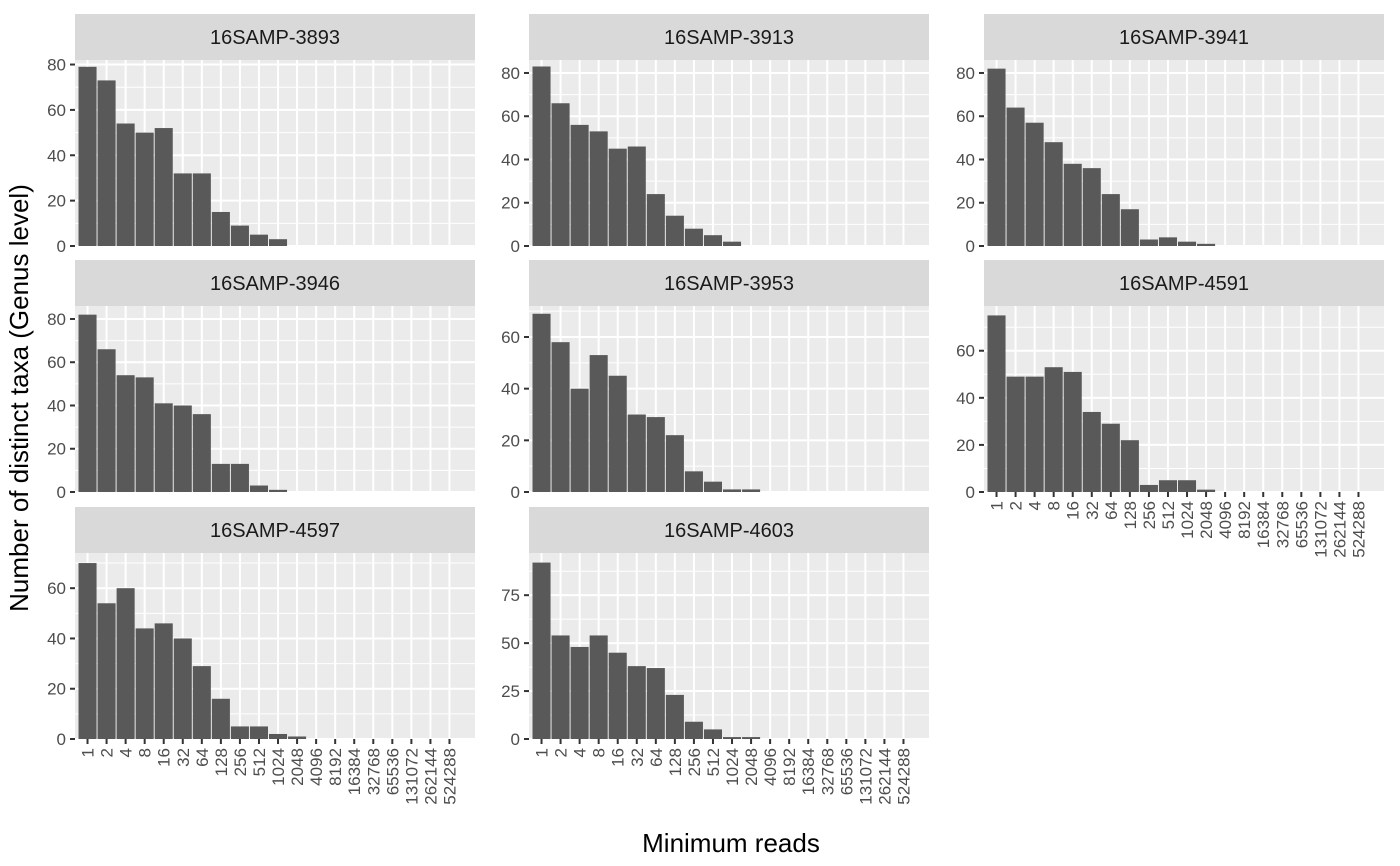 The width and height of the screenshot is (1400, 866). What do you see at coordinates (884, 776) in the screenshot?
I see `x-tick-label: 262144` at bounding box center [884, 776].